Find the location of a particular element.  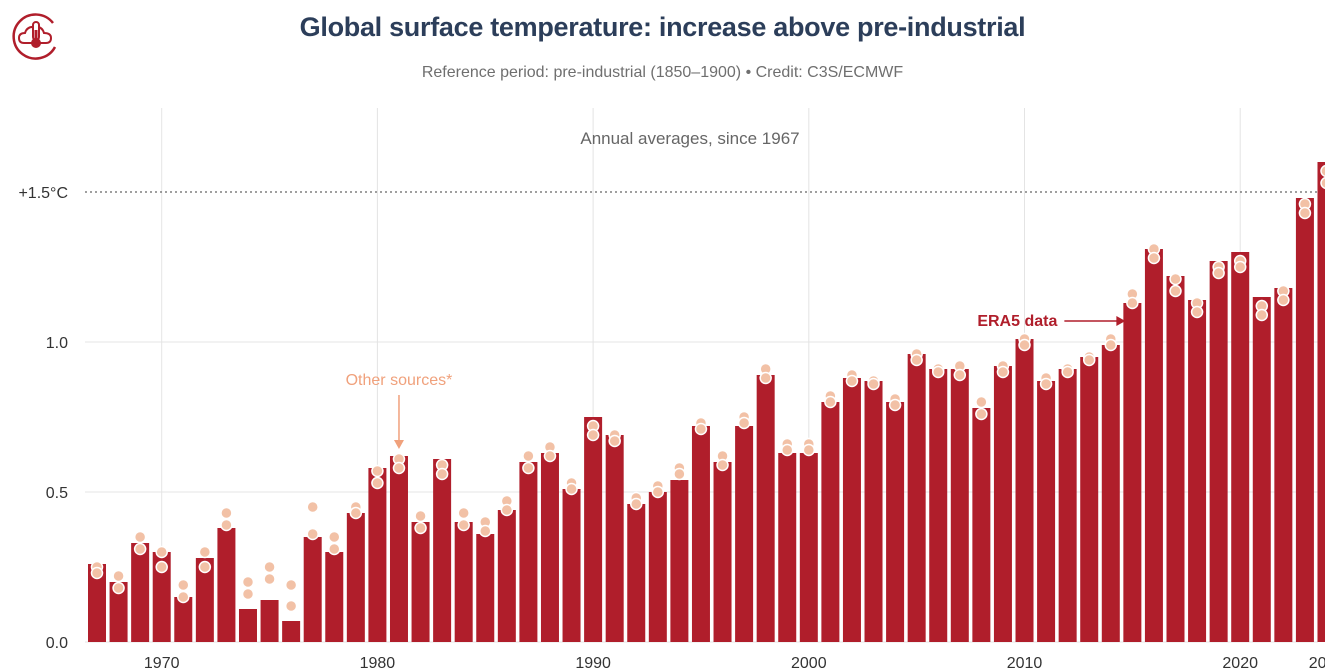

other-source-dot-2006 is located at coordinates (938, 372).